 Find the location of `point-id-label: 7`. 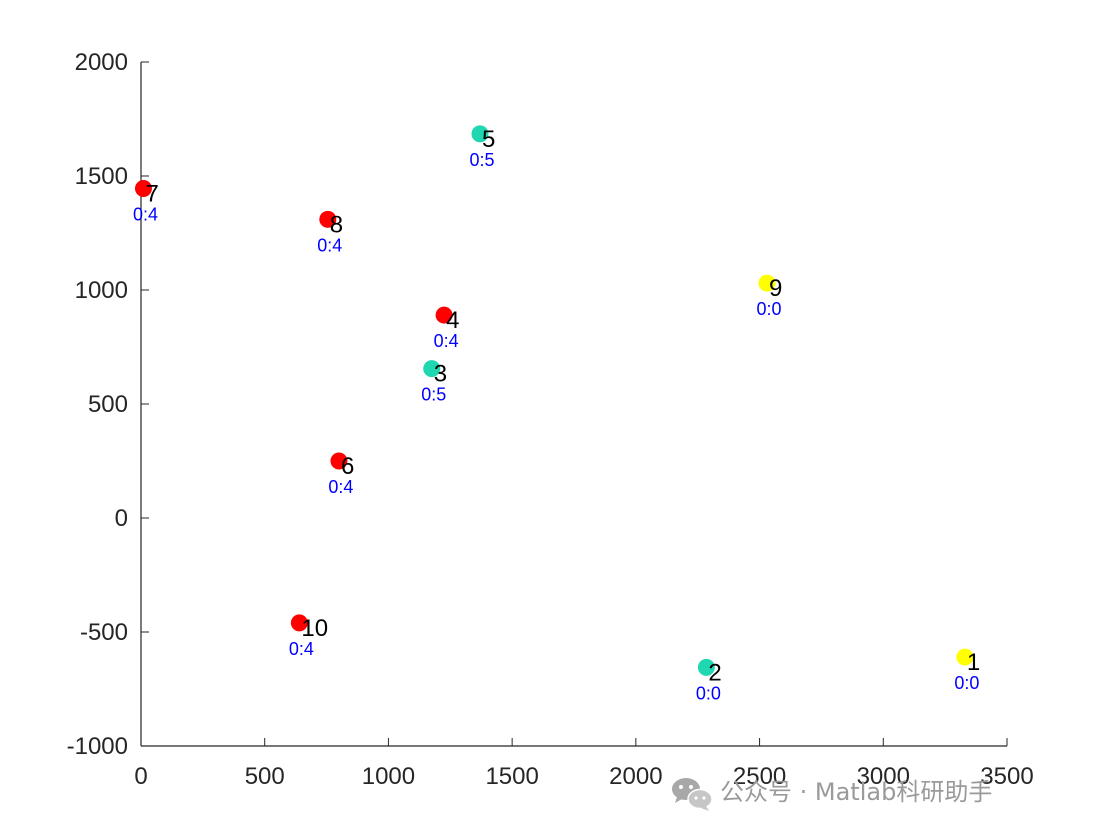

point-id-label: 7 is located at coordinates (151, 194).